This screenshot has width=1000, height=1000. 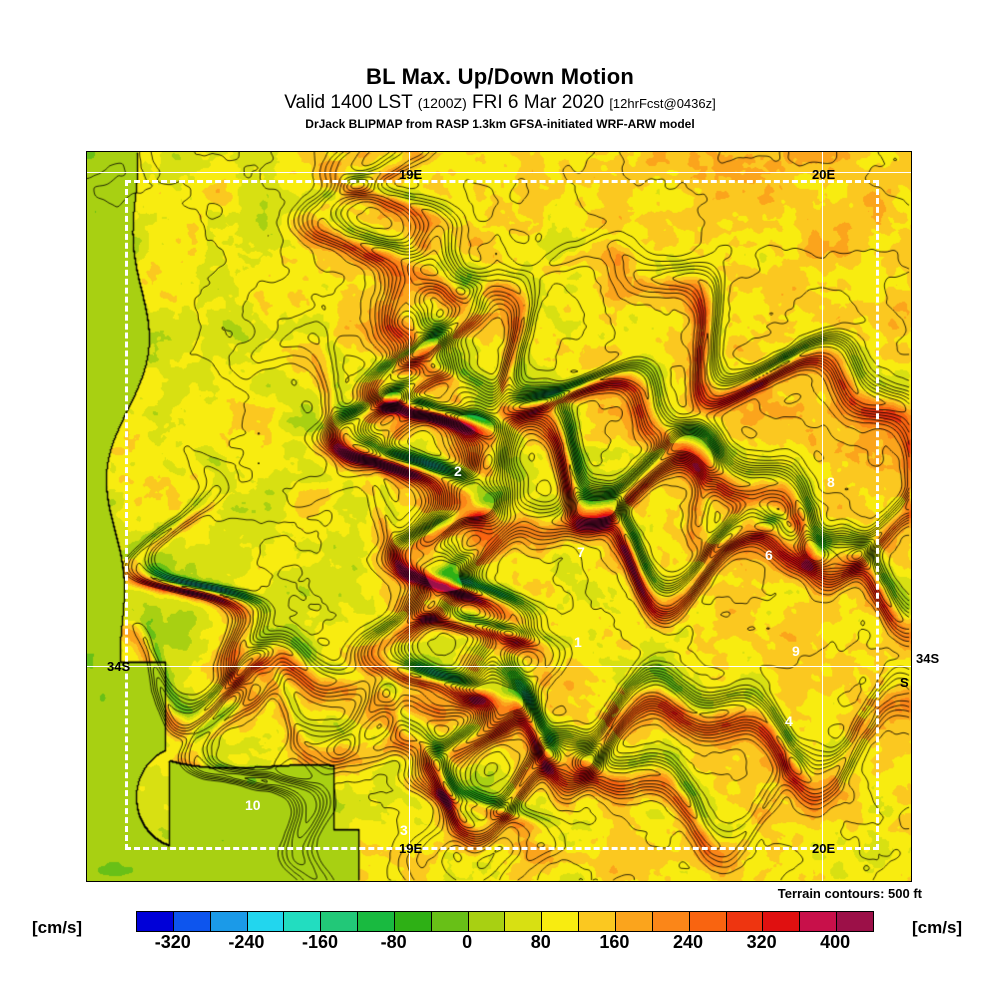 What do you see at coordinates (538, 102) in the screenshot?
I see `valid-date: FRI 6 Mar 2020` at bounding box center [538, 102].